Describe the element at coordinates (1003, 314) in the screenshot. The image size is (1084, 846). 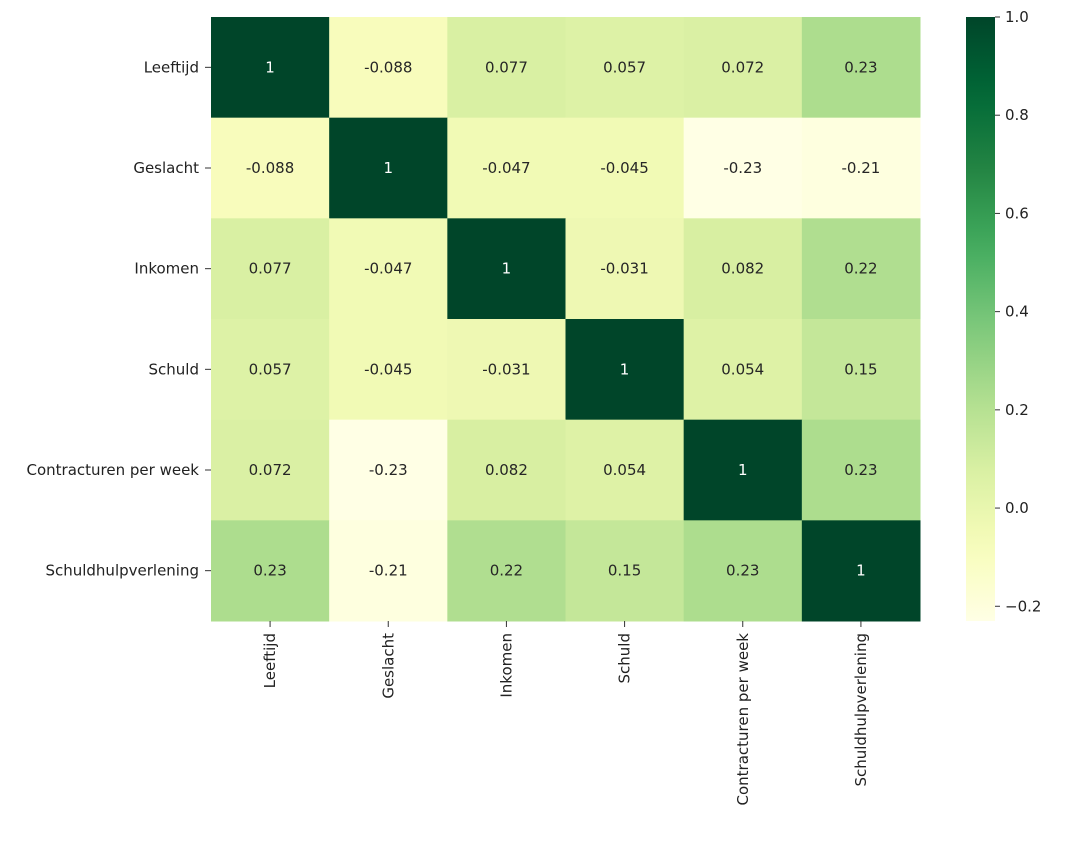
I see `colorbar: 1.0 0.8 0.6 0.4 0.2 0.0 −0.2` at that location.